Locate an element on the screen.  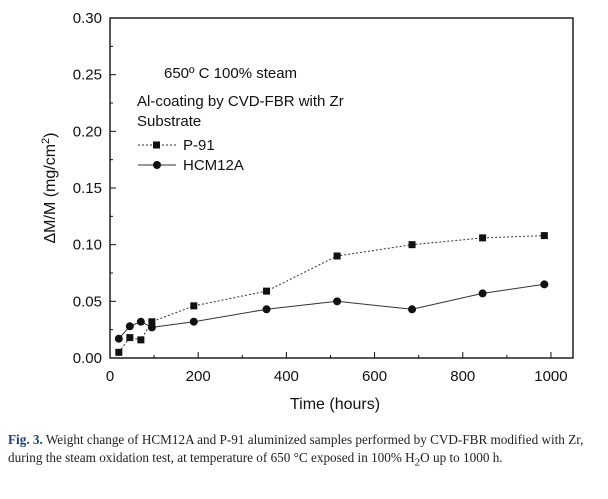
x-tick-label: 400 is located at coordinates (286, 376).